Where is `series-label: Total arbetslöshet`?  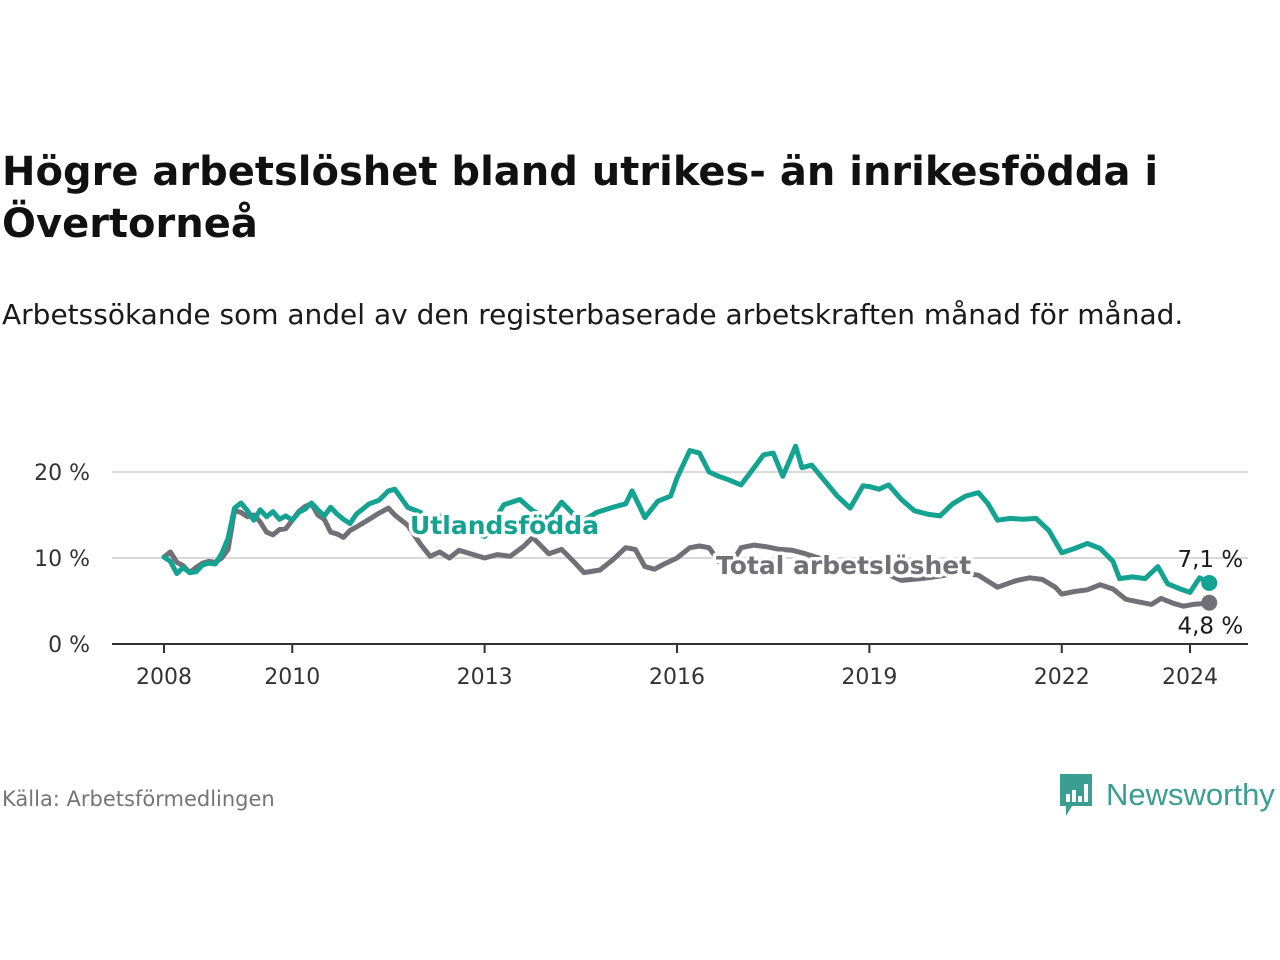
series-label: Total arbetslöshet is located at coordinates (843, 565).